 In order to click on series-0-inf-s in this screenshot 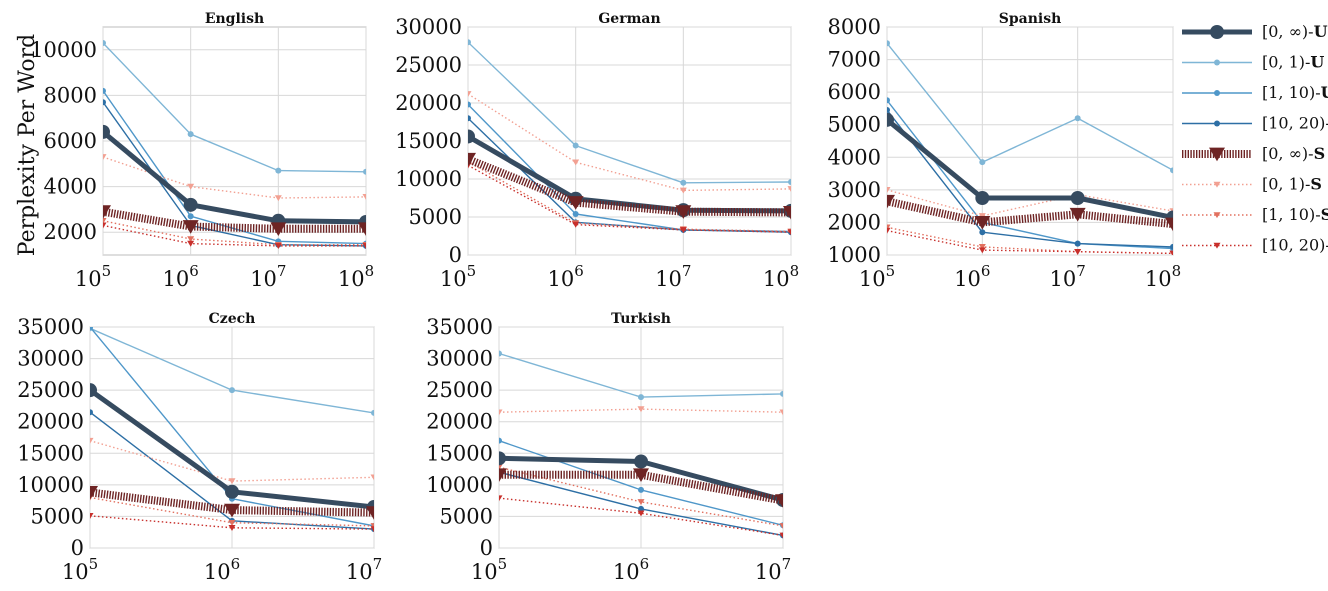, I will do `click(1030, 213)`.